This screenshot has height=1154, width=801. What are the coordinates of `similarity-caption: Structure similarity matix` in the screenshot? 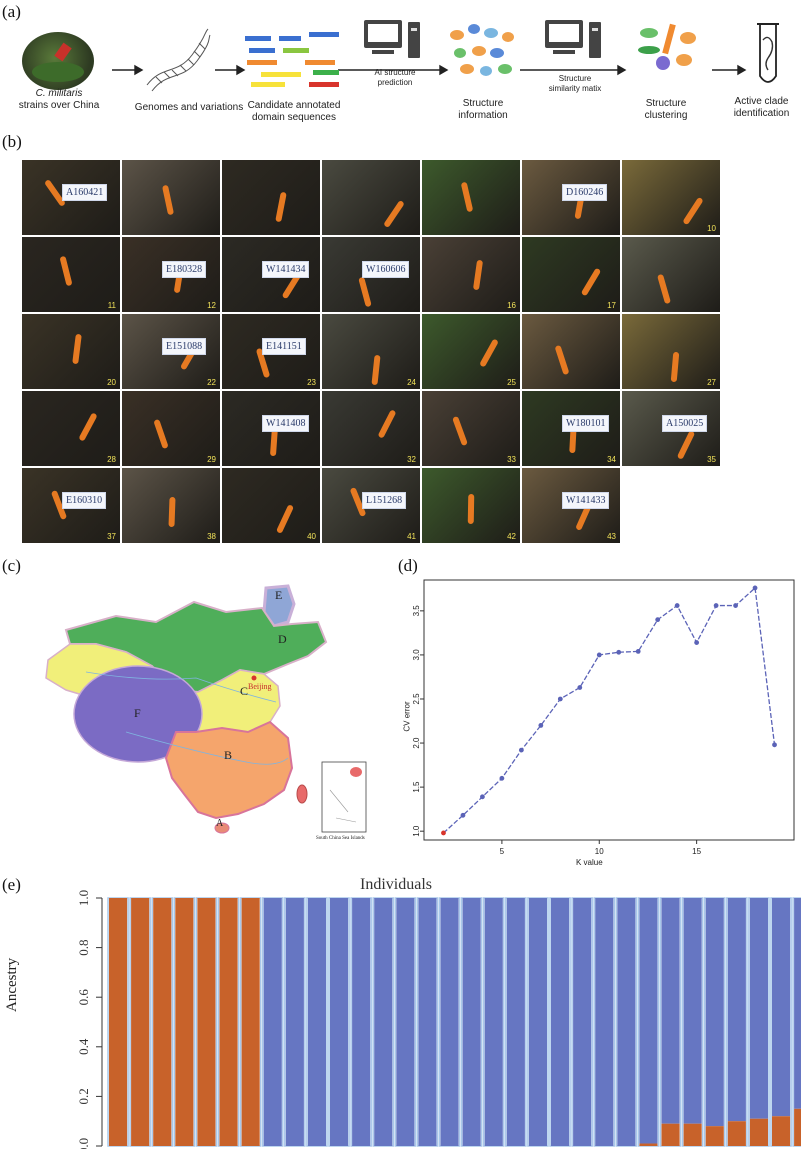 It's located at (575, 83).